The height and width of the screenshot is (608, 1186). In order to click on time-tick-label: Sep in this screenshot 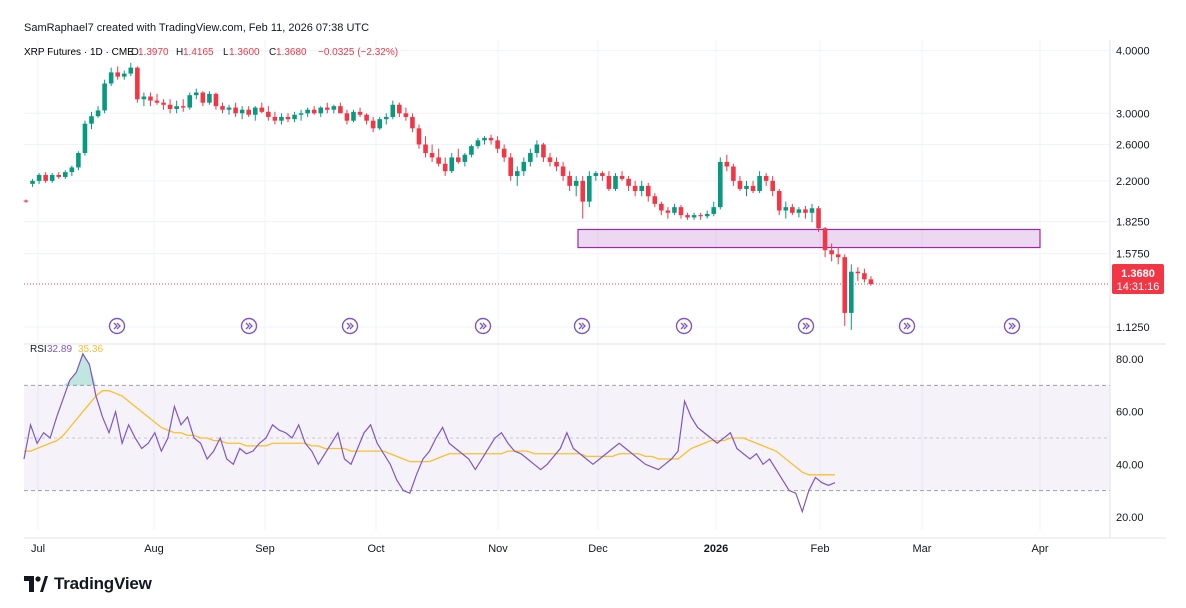, I will do `click(265, 549)`.